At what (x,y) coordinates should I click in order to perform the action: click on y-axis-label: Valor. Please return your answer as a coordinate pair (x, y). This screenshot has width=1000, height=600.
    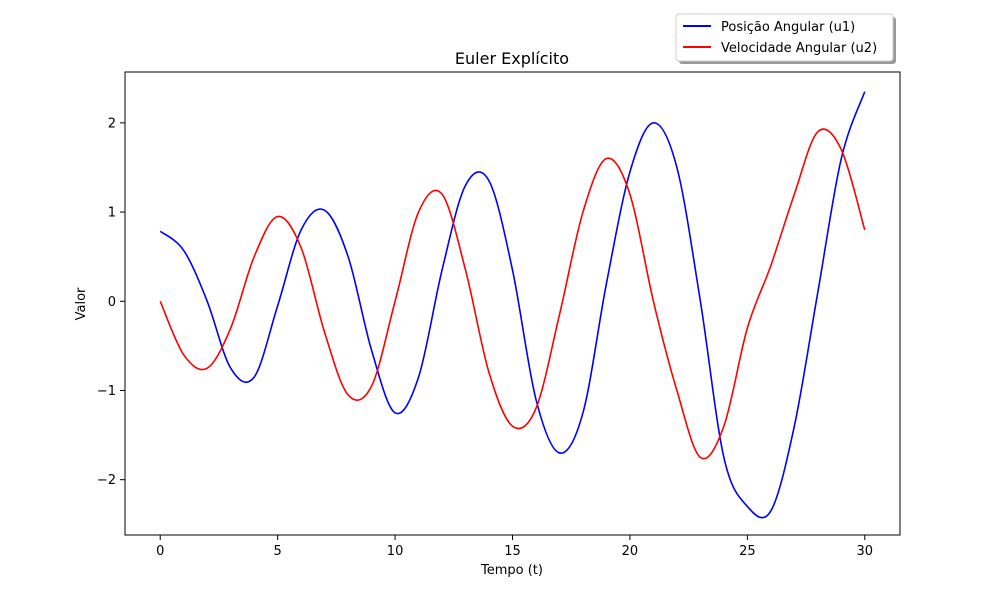
    Looking at the image, I should click on (81, 303).